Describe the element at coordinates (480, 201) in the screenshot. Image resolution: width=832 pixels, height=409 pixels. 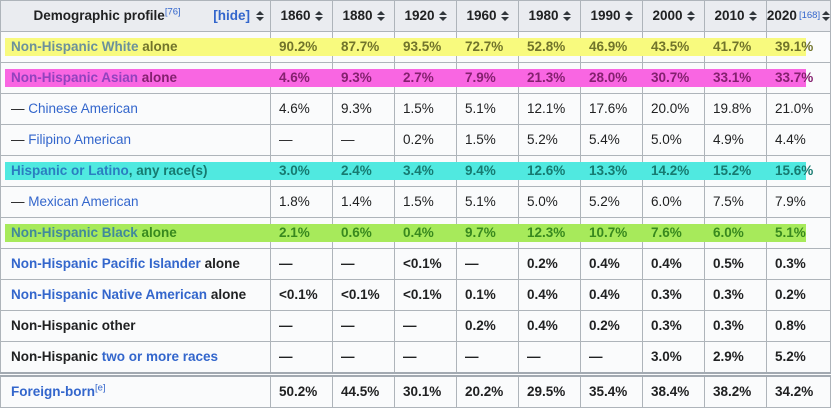
I see `cell-value: 5.1%` at that location.